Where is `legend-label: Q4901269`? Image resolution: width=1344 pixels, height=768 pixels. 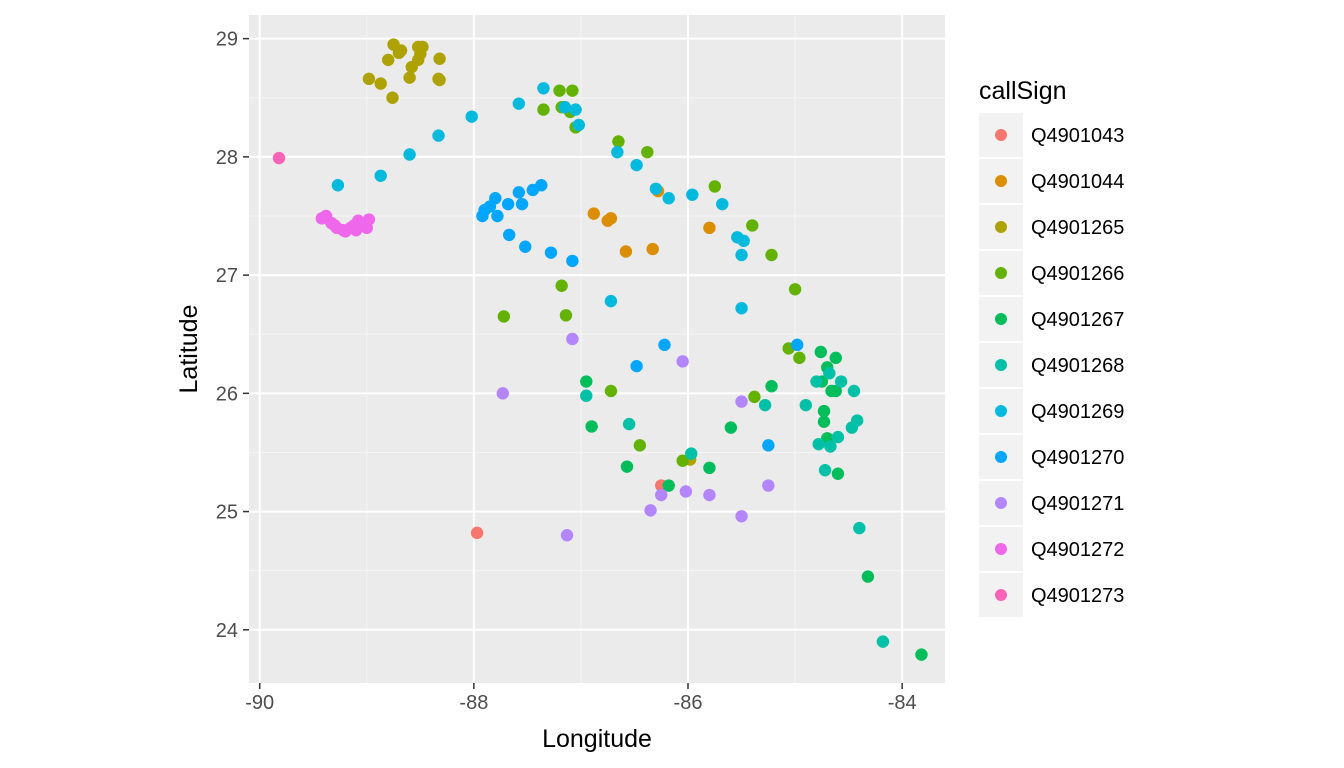
legend-label: Q4901269 is located at coordinates (1077, 412).